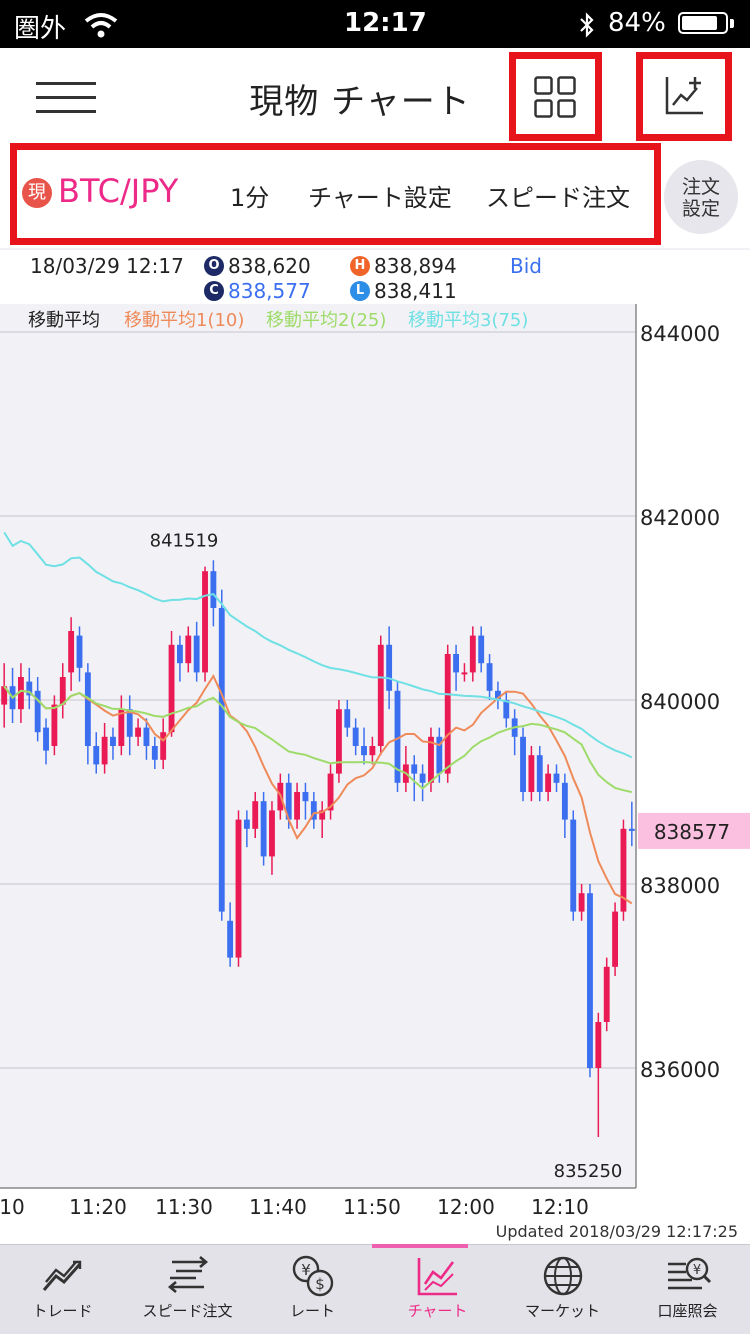 The width and height of the screenshot is (750, 1334). Describe the element at coordinates (562, 1276) in the screenshot. I see `market-icon` at that location.